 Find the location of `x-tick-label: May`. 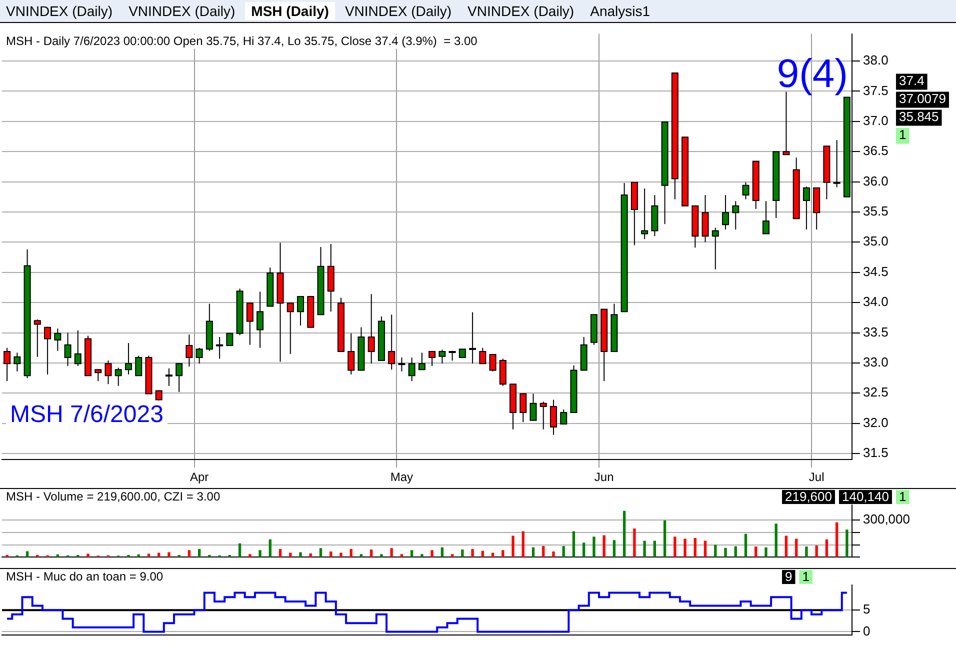

x-tick-label: May is located at coordinates (402, 477).